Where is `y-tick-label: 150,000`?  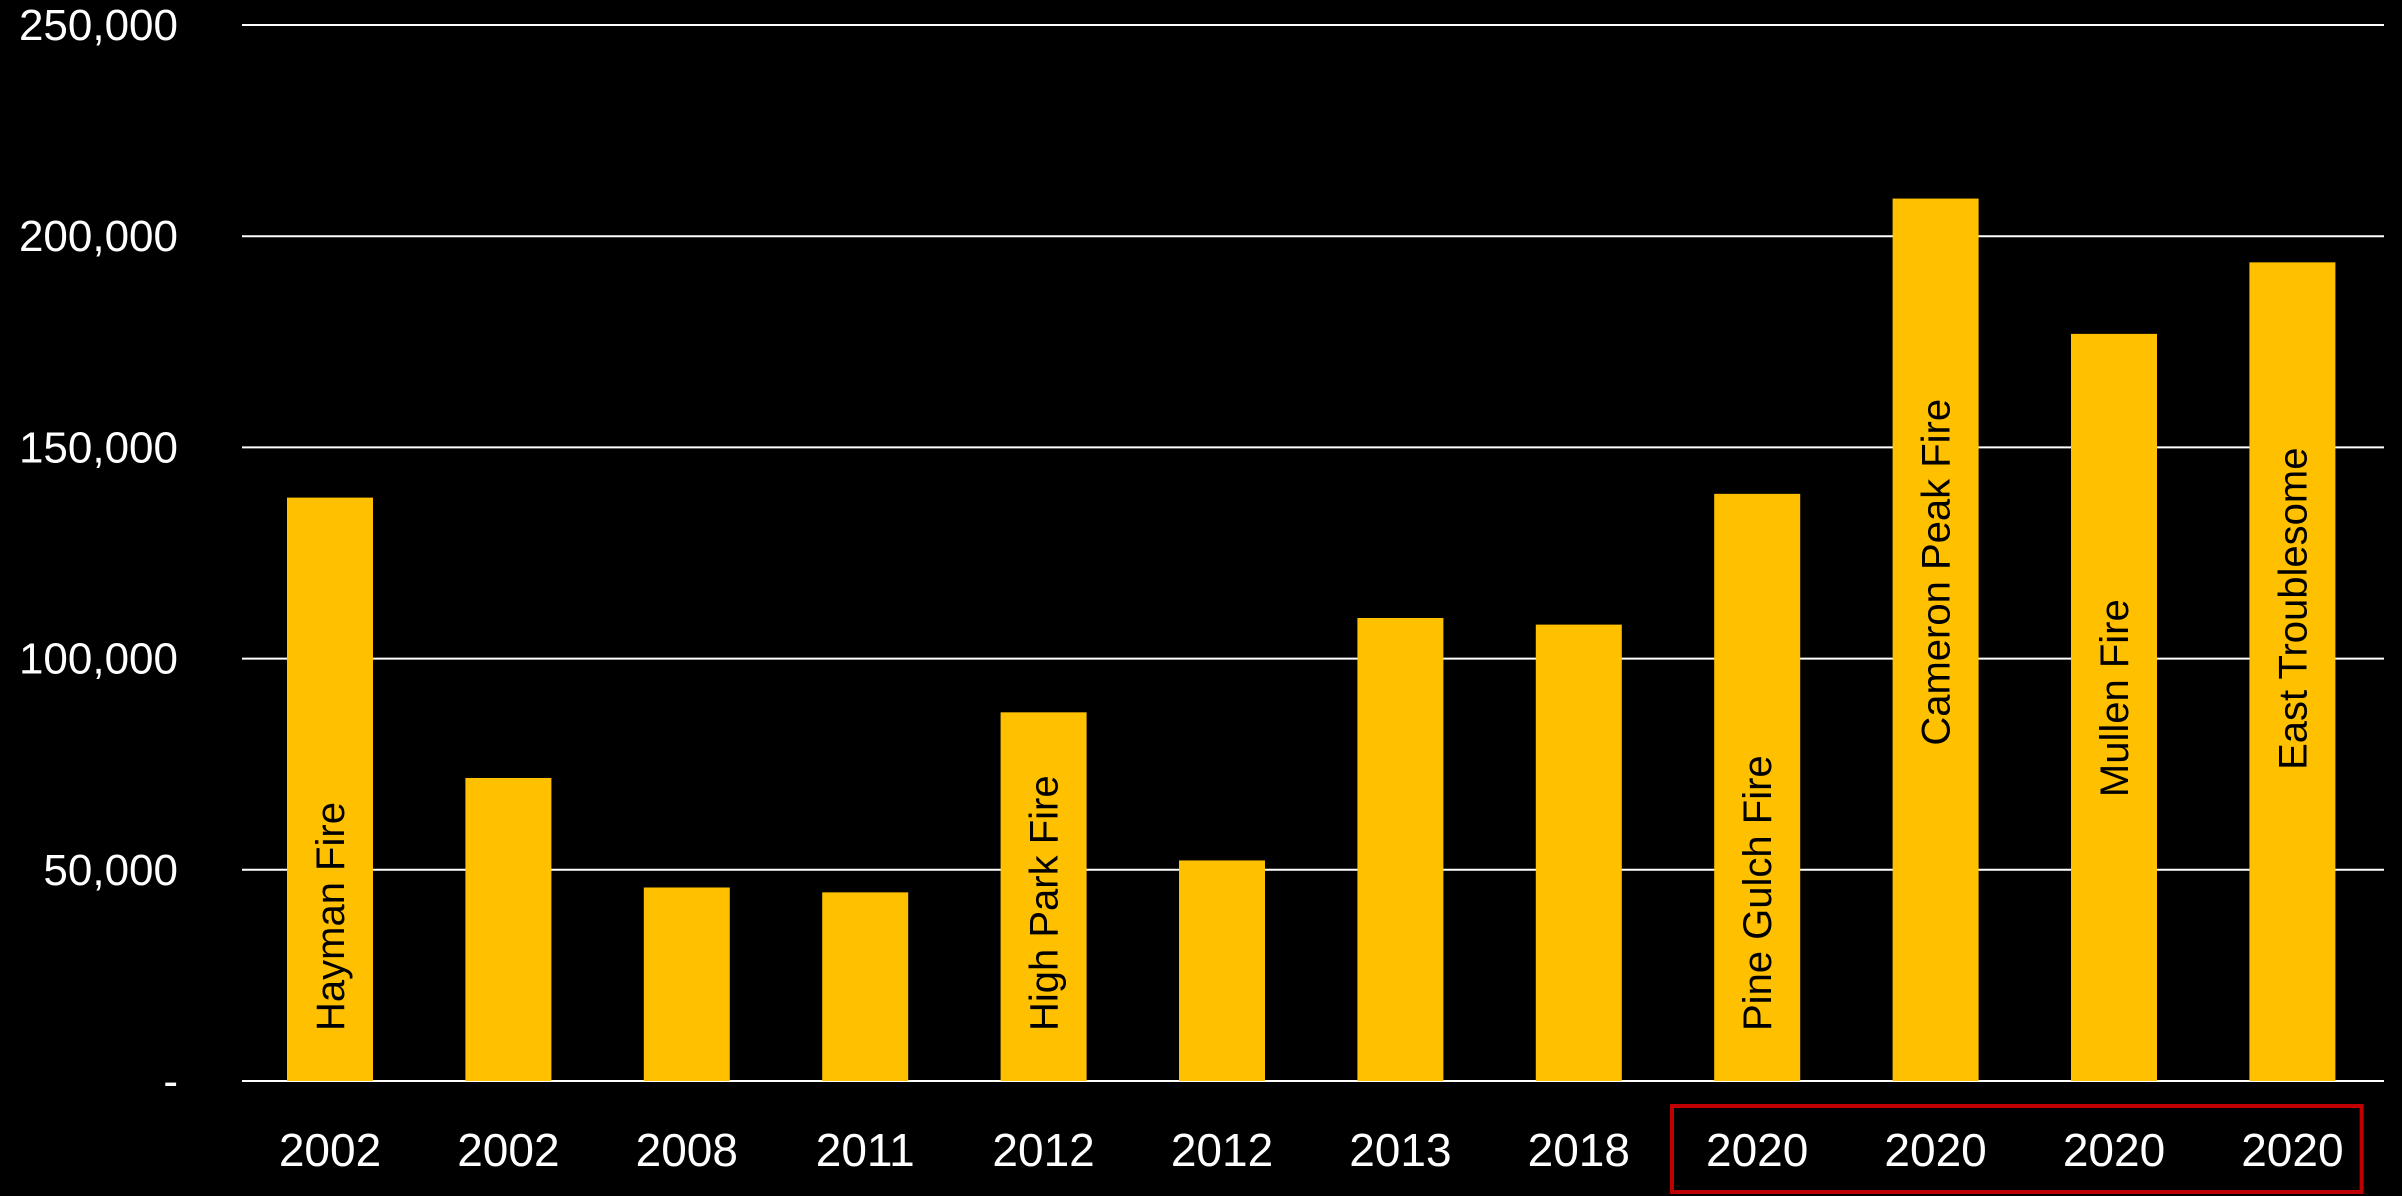
y-tick-label: 150,000 is located at coordinates (98, 447).